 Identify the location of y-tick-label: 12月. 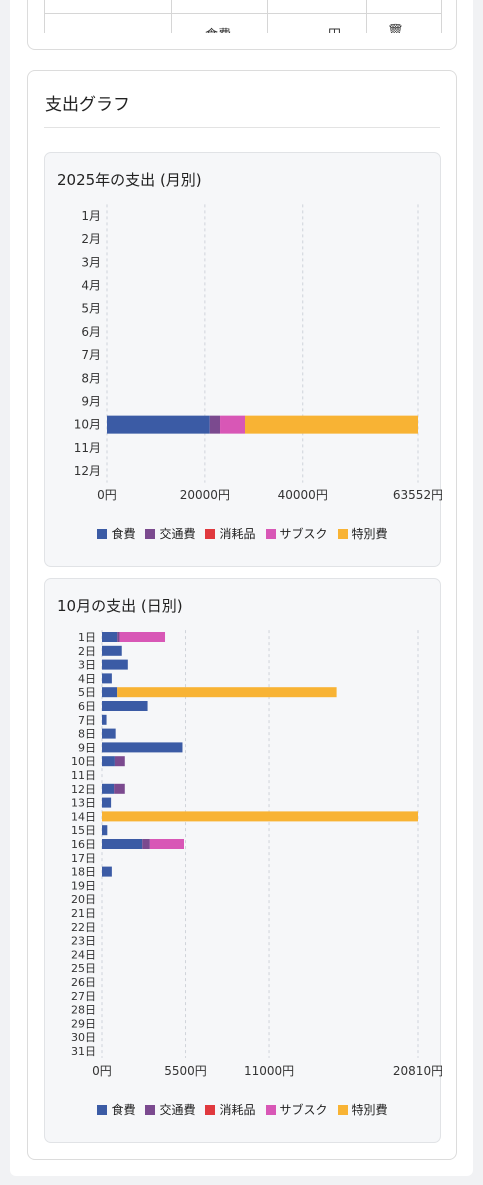
(87, 471).